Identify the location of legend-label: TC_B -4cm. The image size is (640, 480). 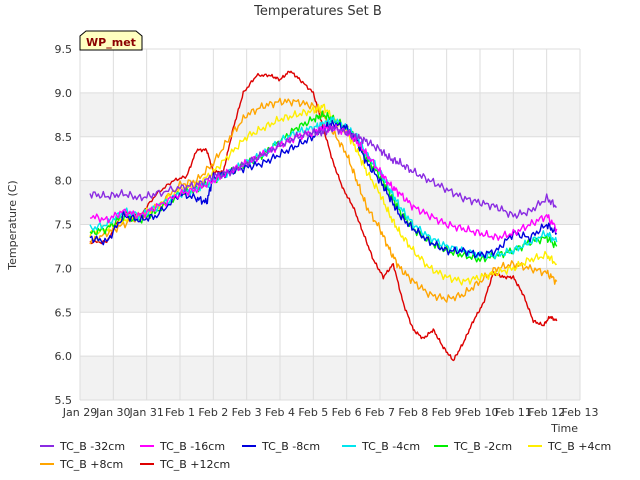
(390, 446).